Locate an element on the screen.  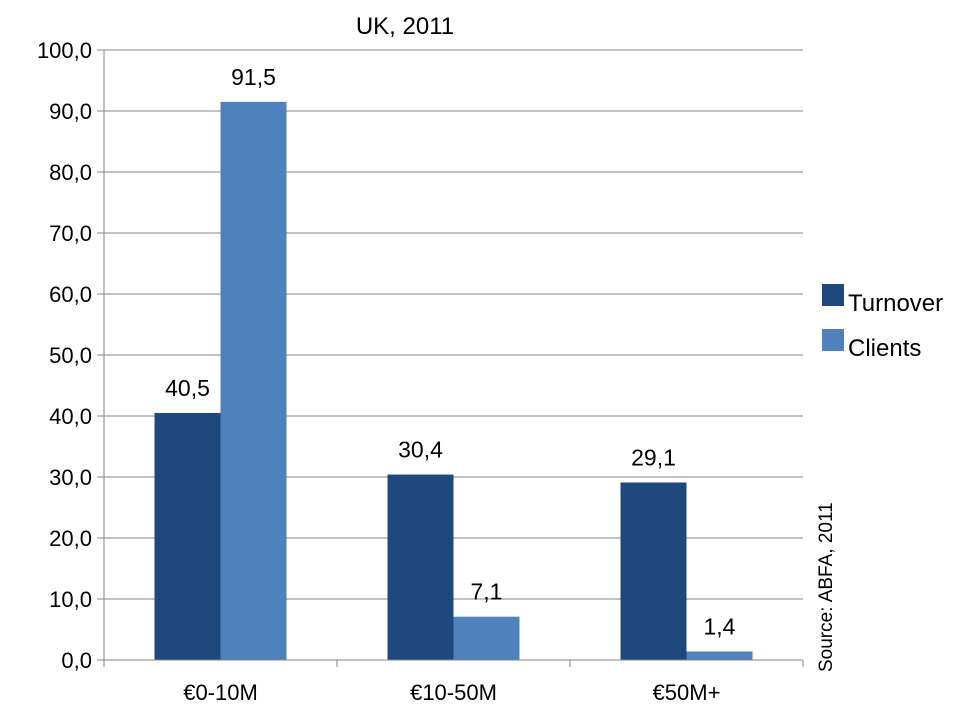
y-tick-label: 70,0 is located at coordinates (70, 233).